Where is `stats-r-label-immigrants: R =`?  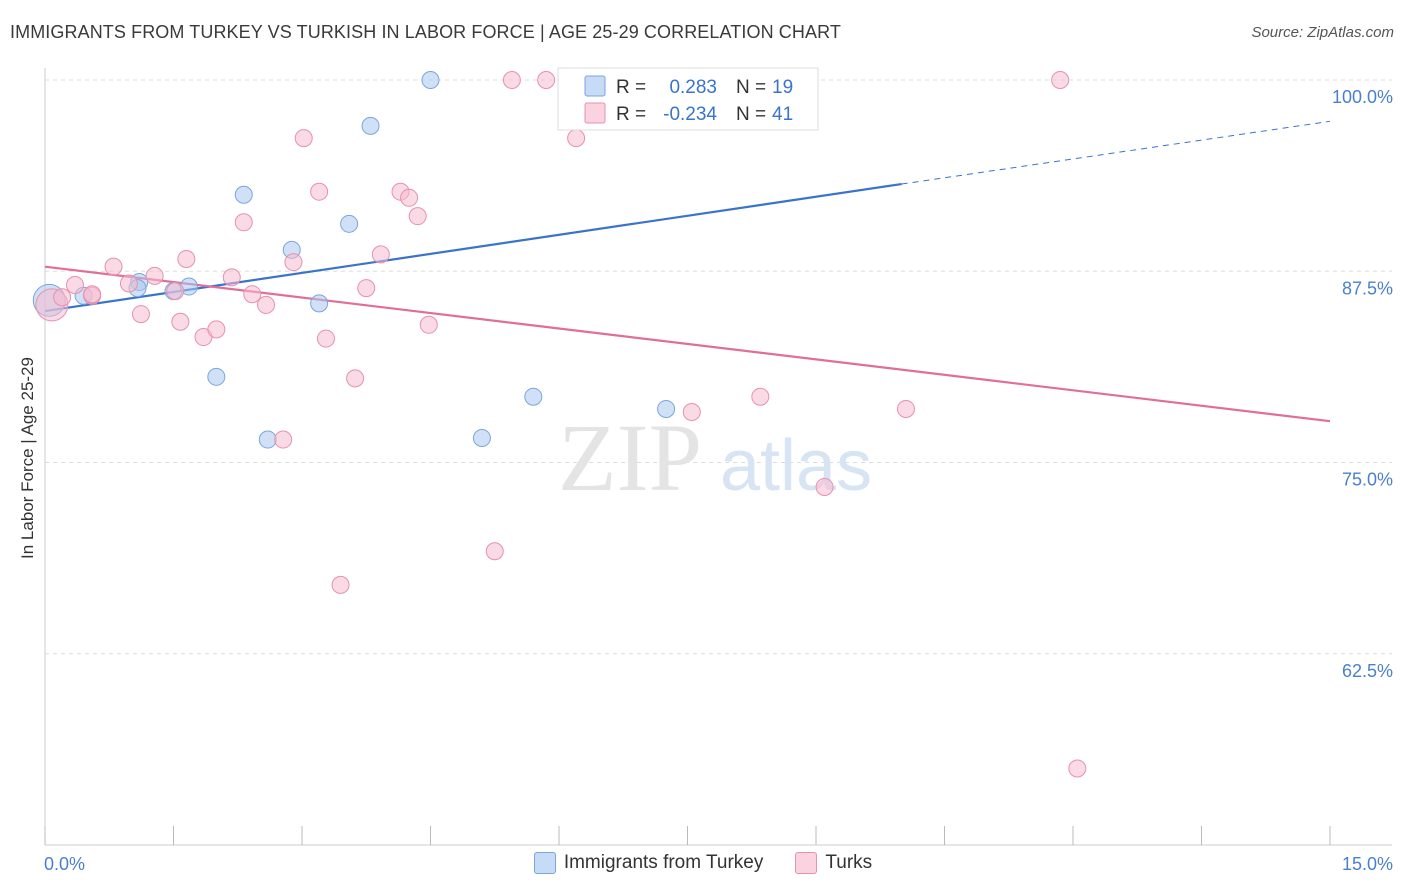
stats-r-label-immigrants: R = is located at coordinates (631, 87).